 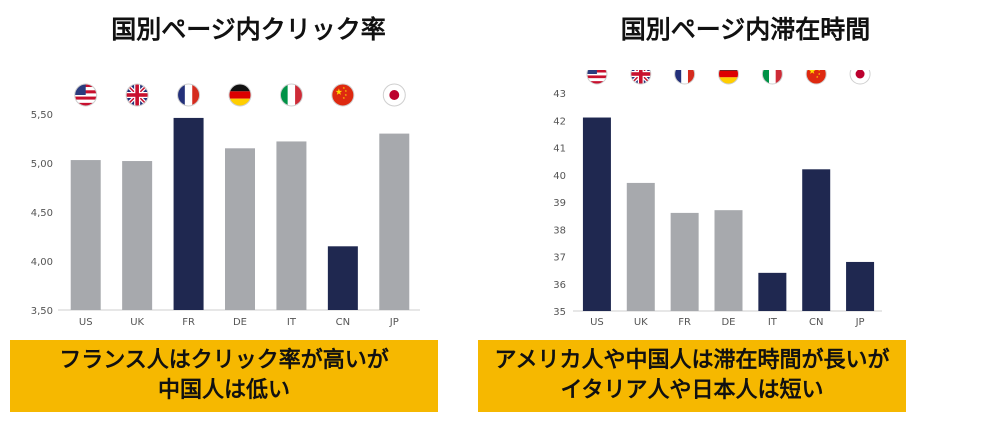 What do you see at coordinates (42, 311) in the screenshot?
I see `y-tick-label: 3,50` at bounding box center [42, 311].